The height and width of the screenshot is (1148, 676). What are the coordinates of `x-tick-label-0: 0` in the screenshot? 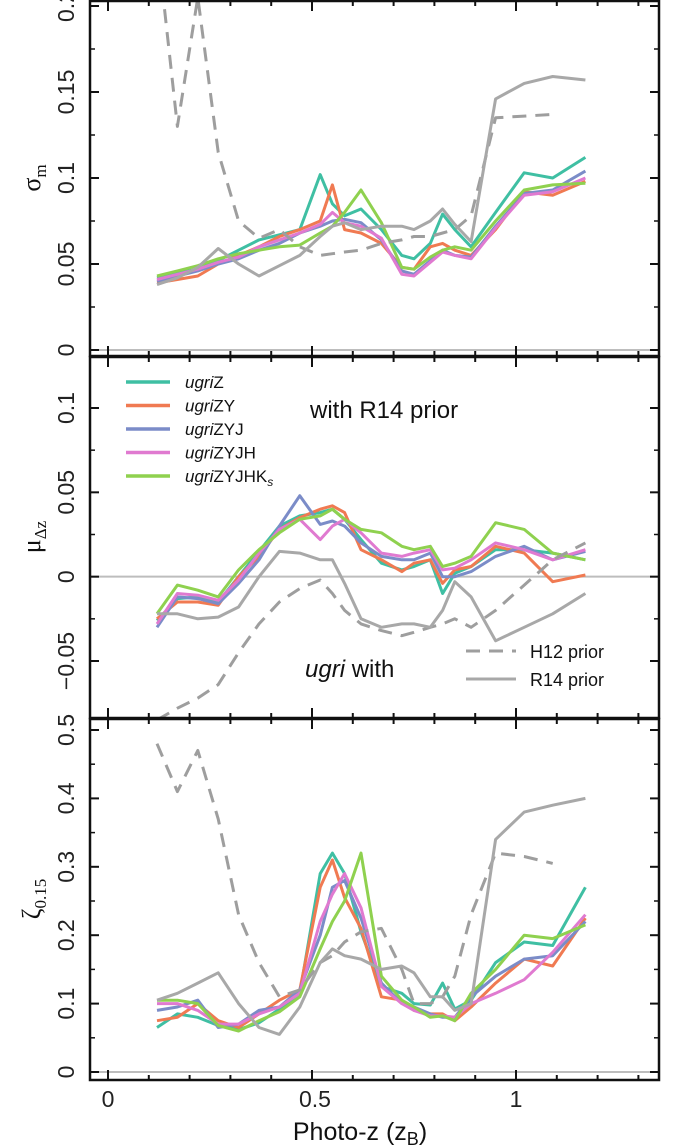 It's located at (108, 1099).